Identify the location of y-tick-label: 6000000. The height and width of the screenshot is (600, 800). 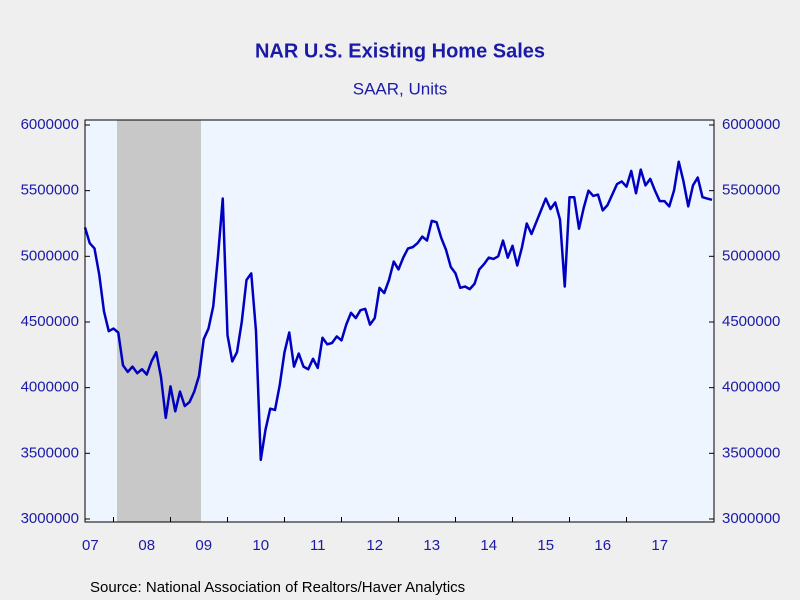
(50, 124).